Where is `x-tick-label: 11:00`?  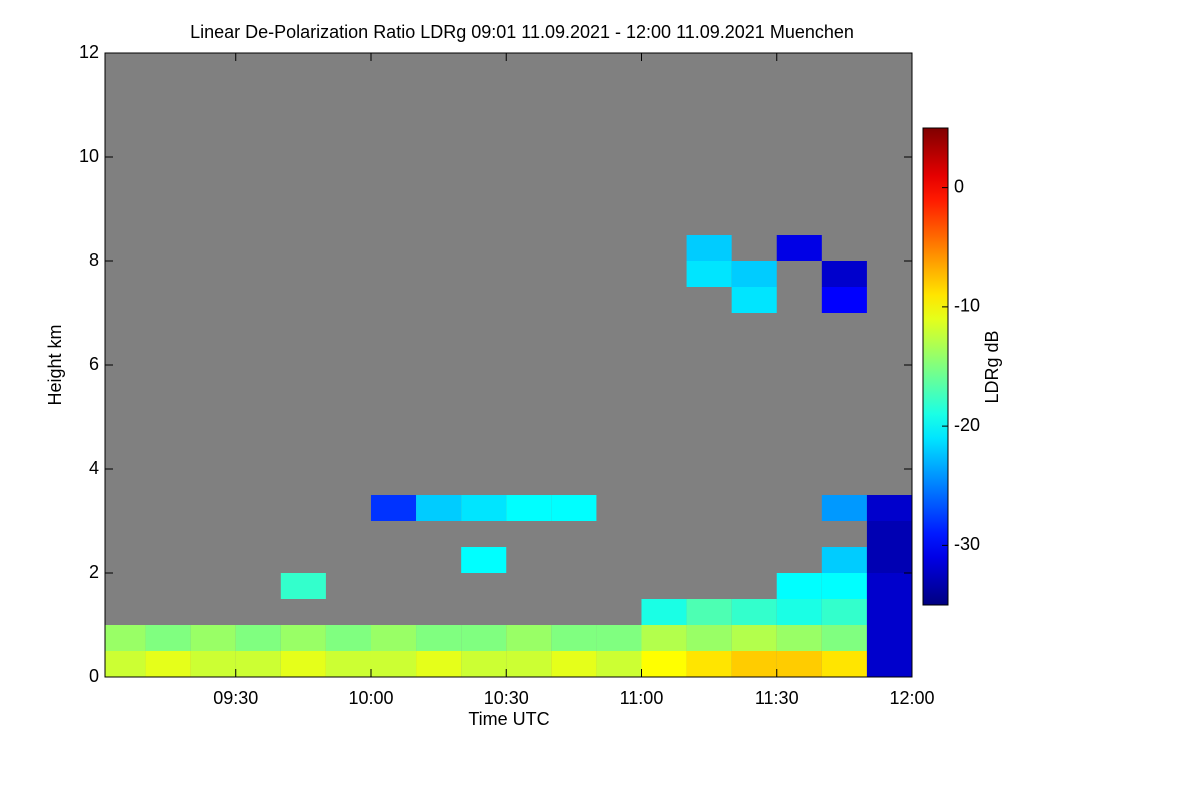
x-tick-label: 11:00 is located at coordinates (642, 698).